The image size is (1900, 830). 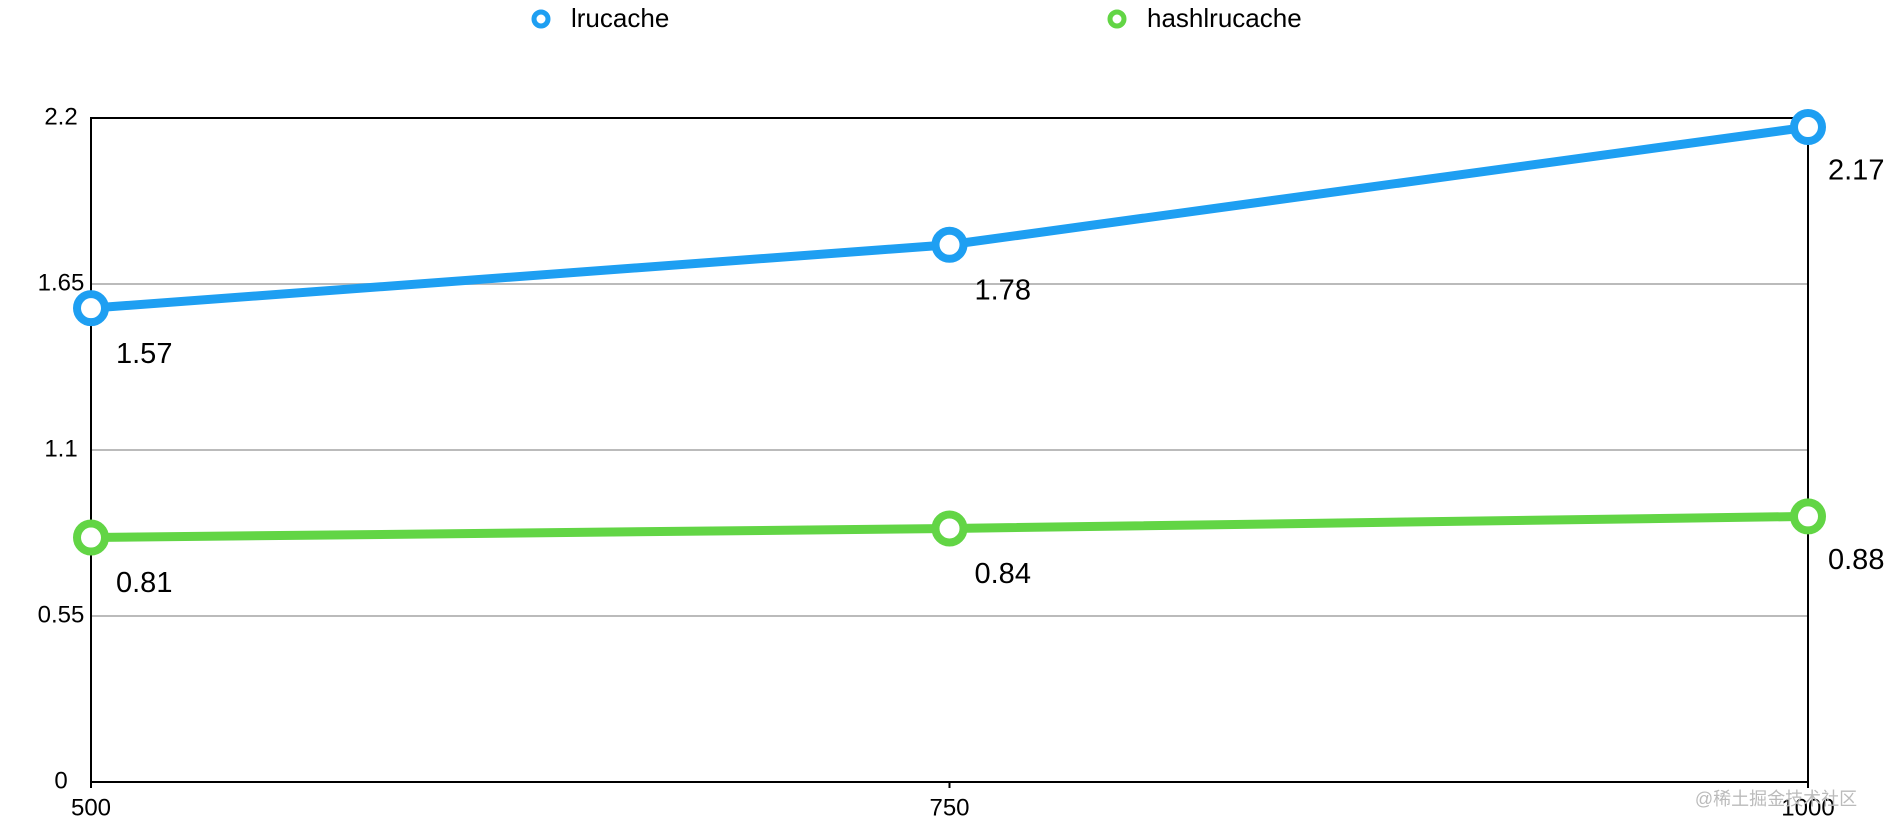 What do you see at coordinates (1807, 807) in the screenshot?
I see `x-tick-label: 1000` at bounding box center [1807, 807].